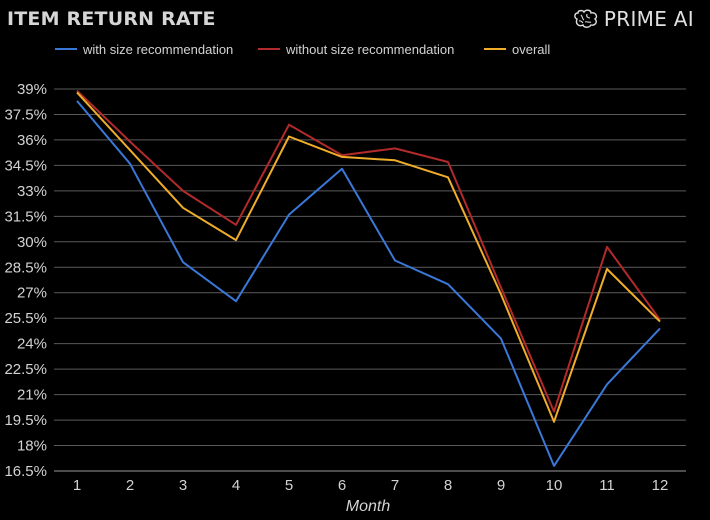 The height and width of the screenshot is (520, 710). I want to click on x-tick-label: 12, so click(660, 485).